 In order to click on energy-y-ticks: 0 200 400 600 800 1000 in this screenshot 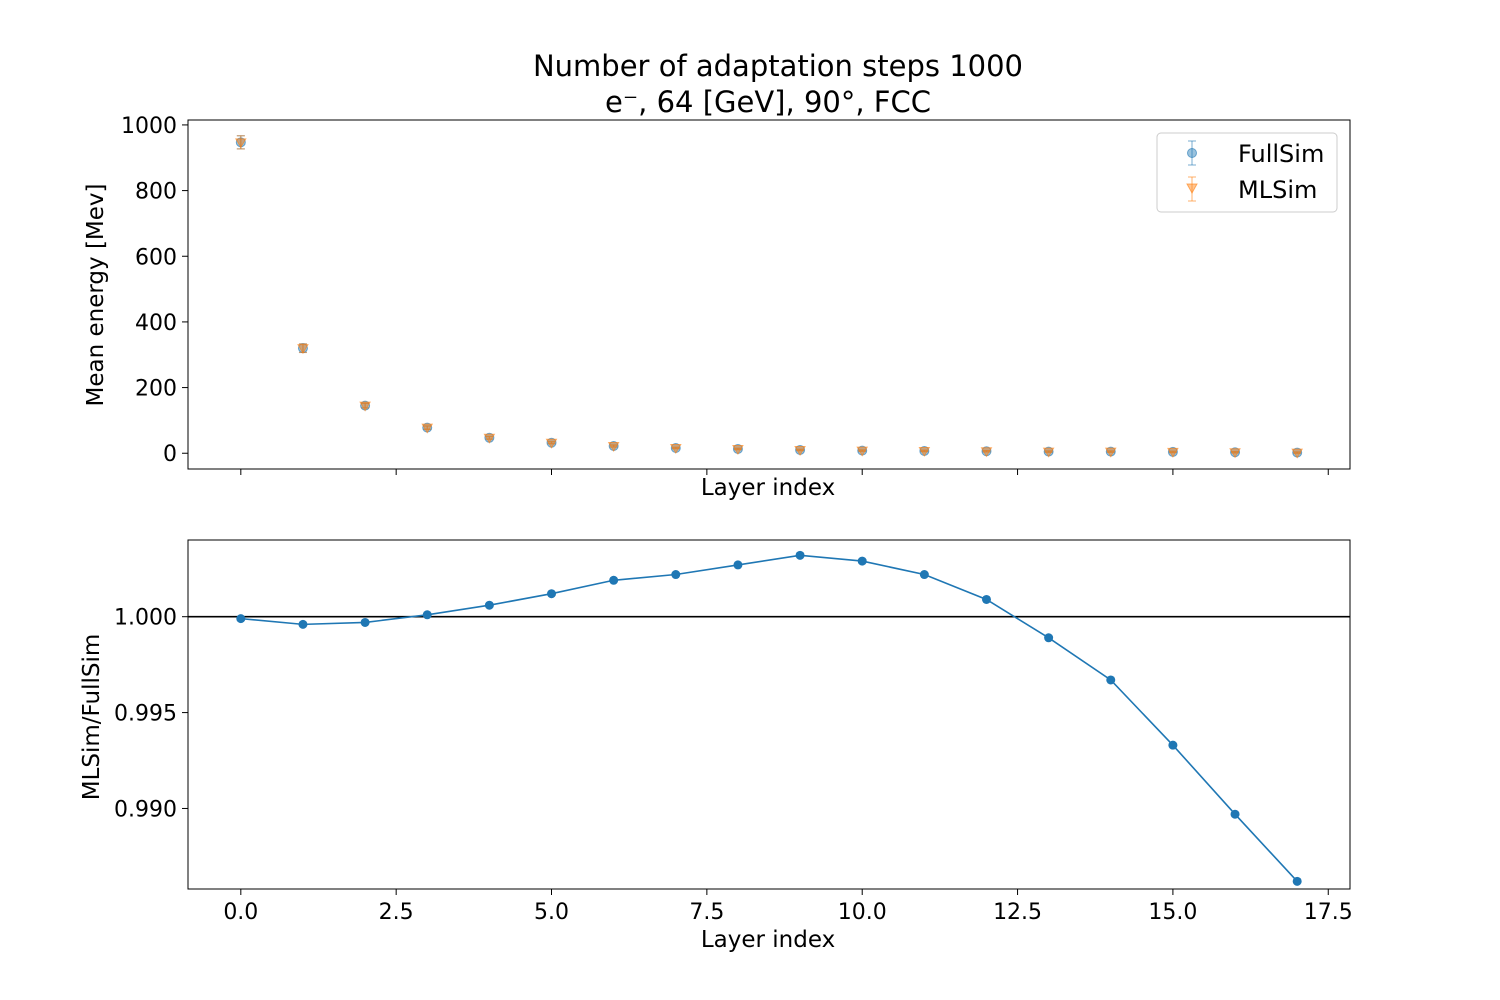, I will do `click(154, 290)`.